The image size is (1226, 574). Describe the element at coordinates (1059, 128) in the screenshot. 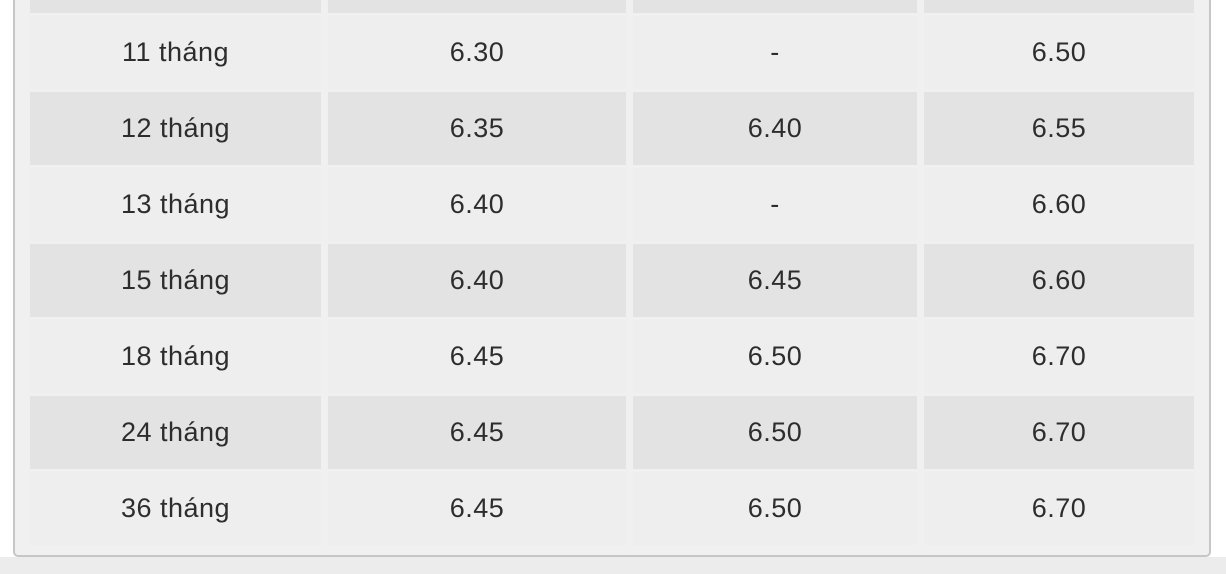

I see `rate-cell: 6.55` at that location.